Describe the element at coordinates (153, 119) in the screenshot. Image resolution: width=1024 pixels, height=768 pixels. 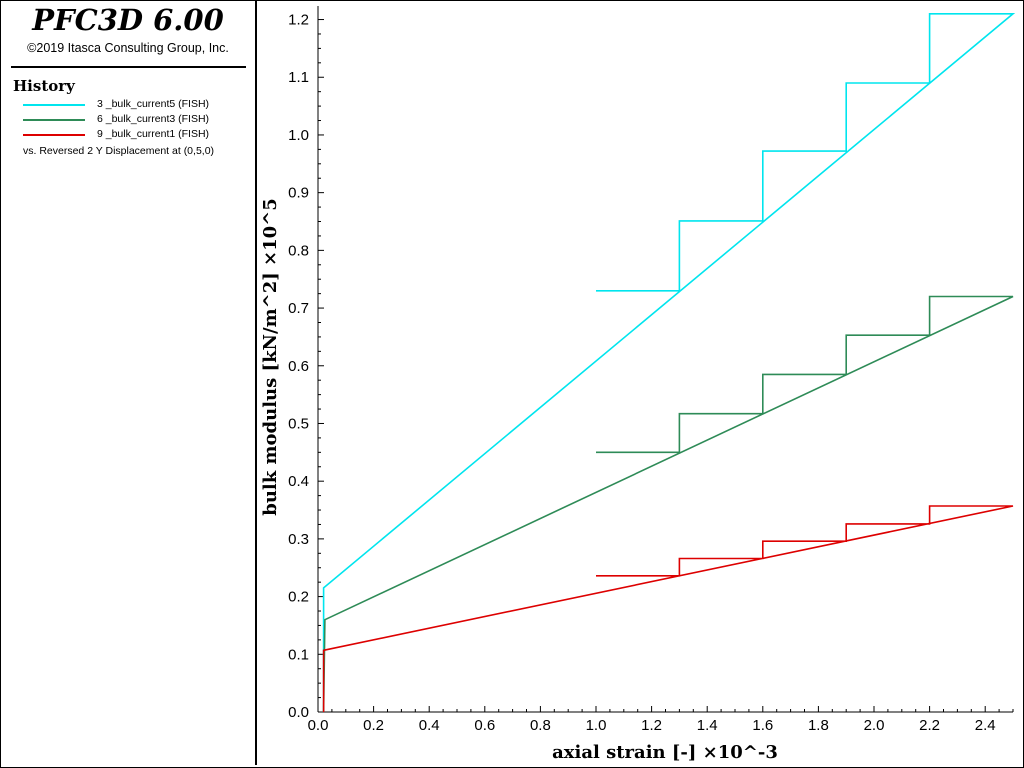
I see `legend-label: 6 _bulk_current3 (FISH)` at that location.